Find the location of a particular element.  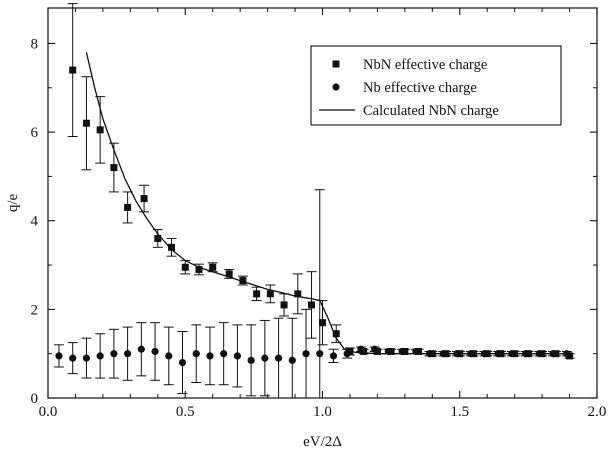

x-tick-label: 1.0 is located at coordinates (322, 412).